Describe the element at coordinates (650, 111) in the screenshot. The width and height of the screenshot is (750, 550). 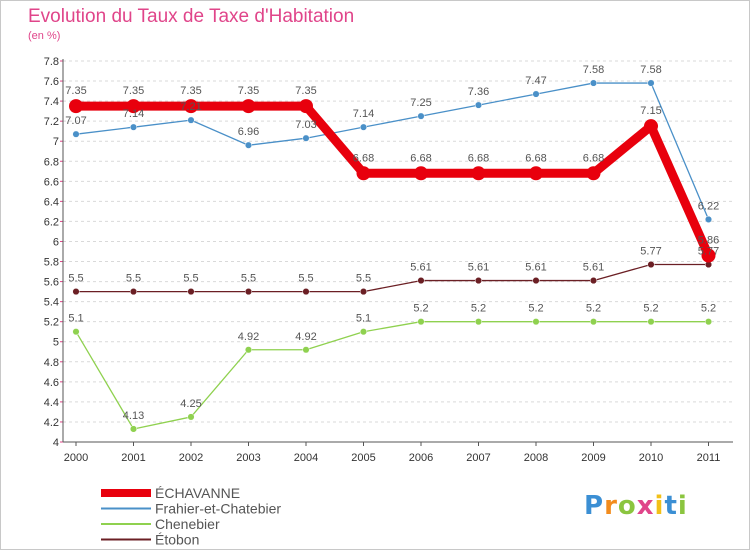
I see `data-label: 7.15` at that location.